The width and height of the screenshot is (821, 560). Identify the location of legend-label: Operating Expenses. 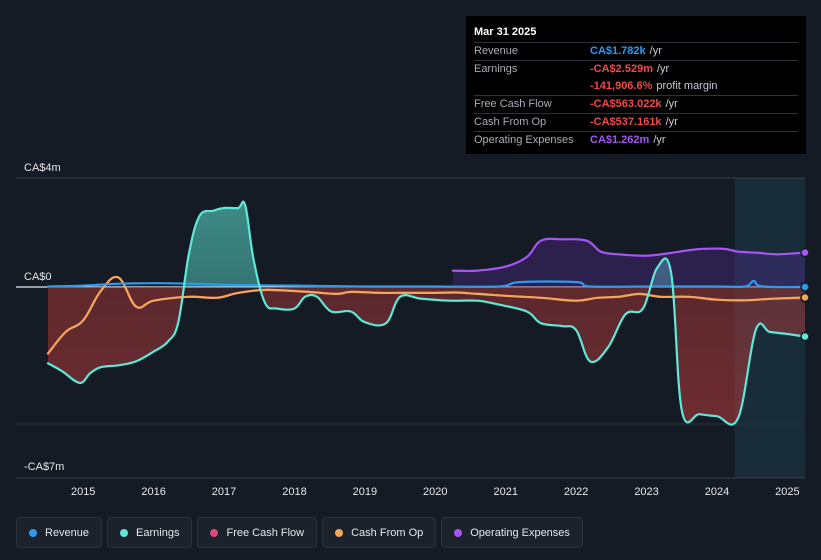
(520, 532).